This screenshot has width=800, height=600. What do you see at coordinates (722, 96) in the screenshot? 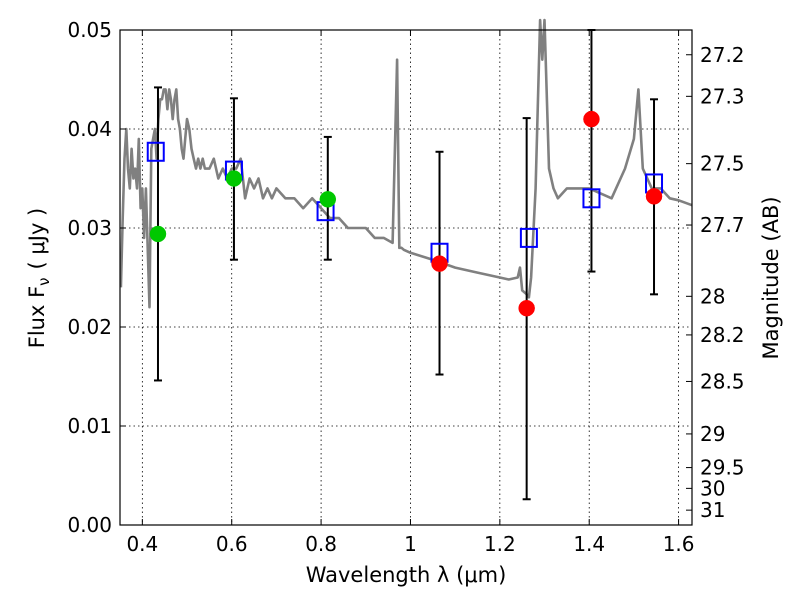
I see `right-tick-label: 27.3` at bounding box center [722, 96].